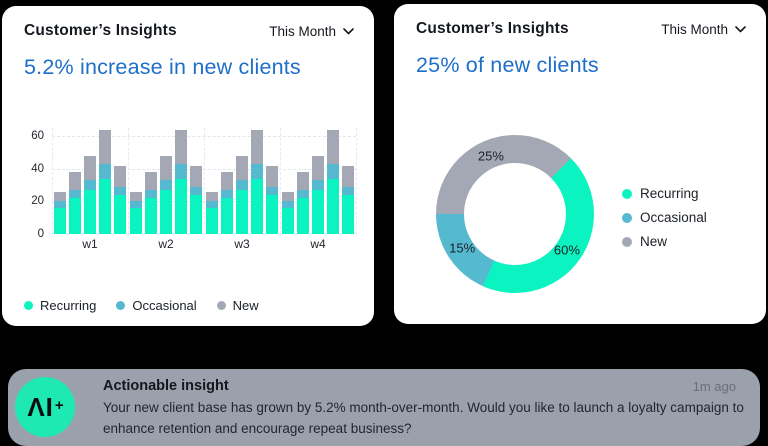 This screenshot has width=768, height=446. I want to click on bar-plot, so click(204, 181).